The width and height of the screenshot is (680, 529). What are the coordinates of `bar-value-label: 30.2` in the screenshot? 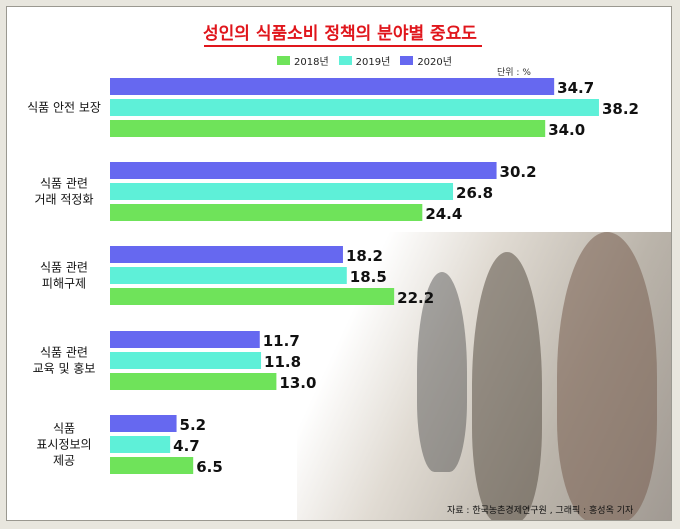 It's located at (518, 172).